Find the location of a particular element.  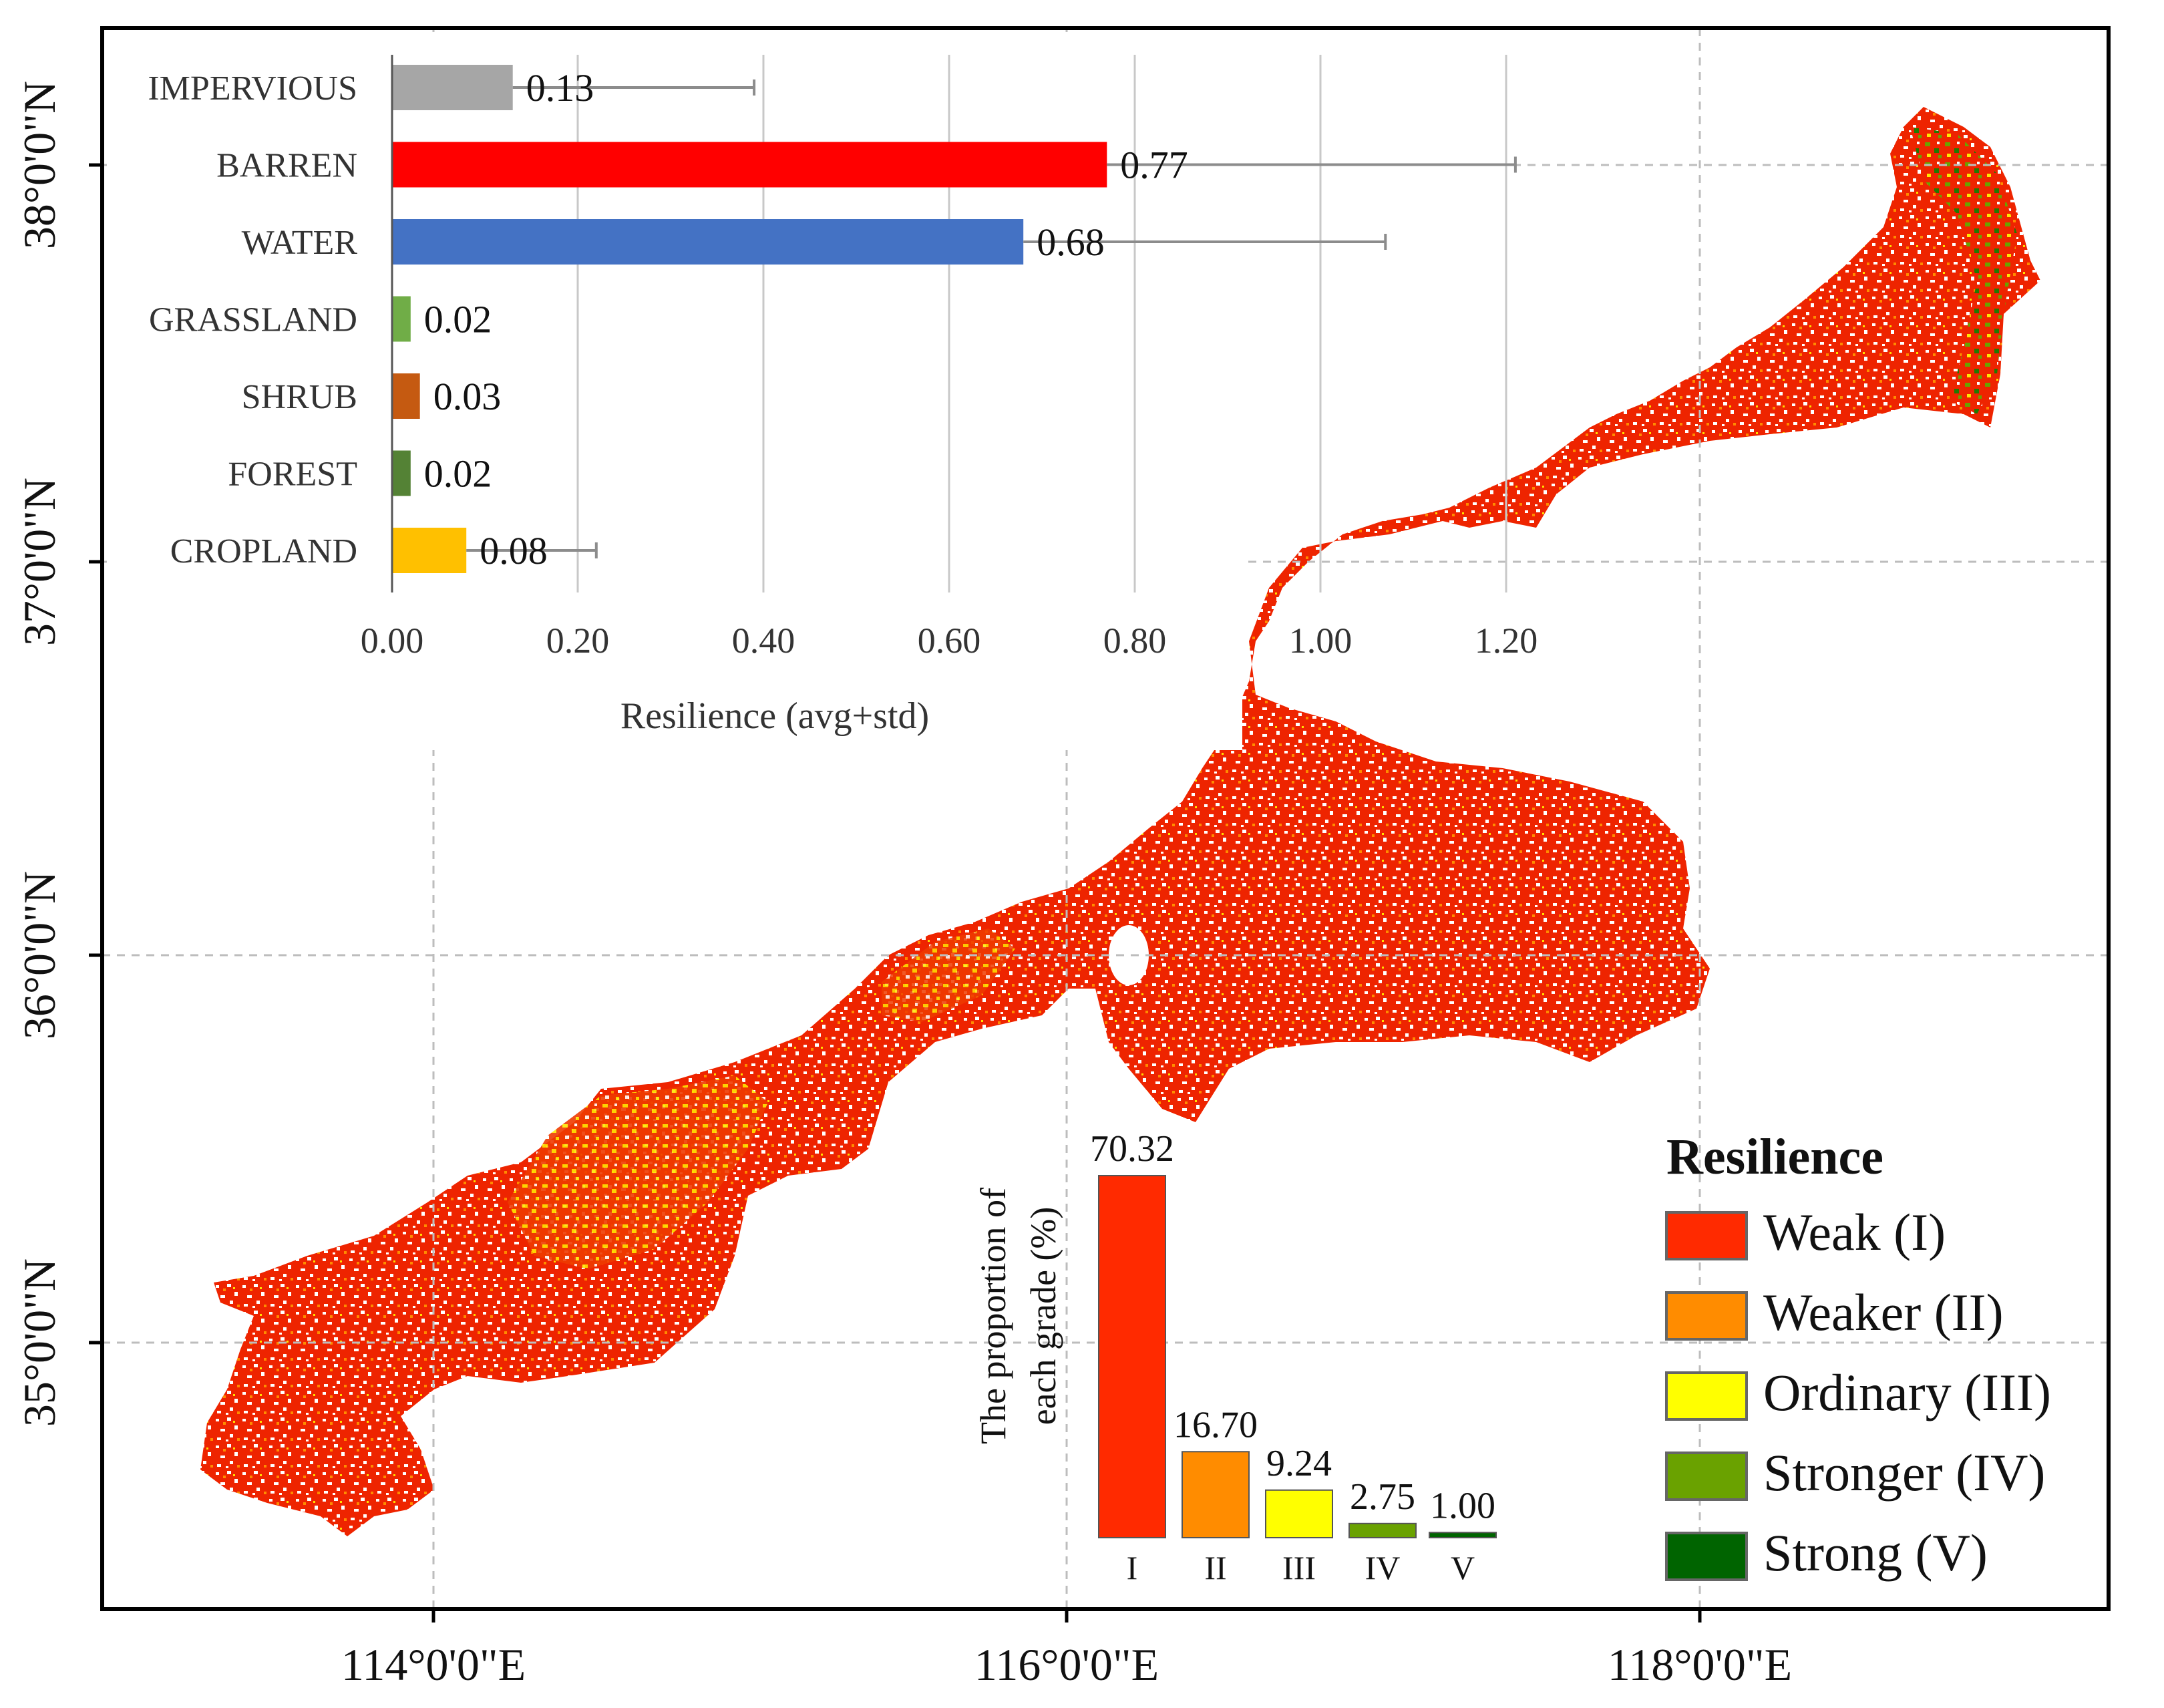

landcover-chart-x-ticks: 0.00 0.20 0.40 0.60 0.80 1.00 1.20 is located at coordinates (949, 641).